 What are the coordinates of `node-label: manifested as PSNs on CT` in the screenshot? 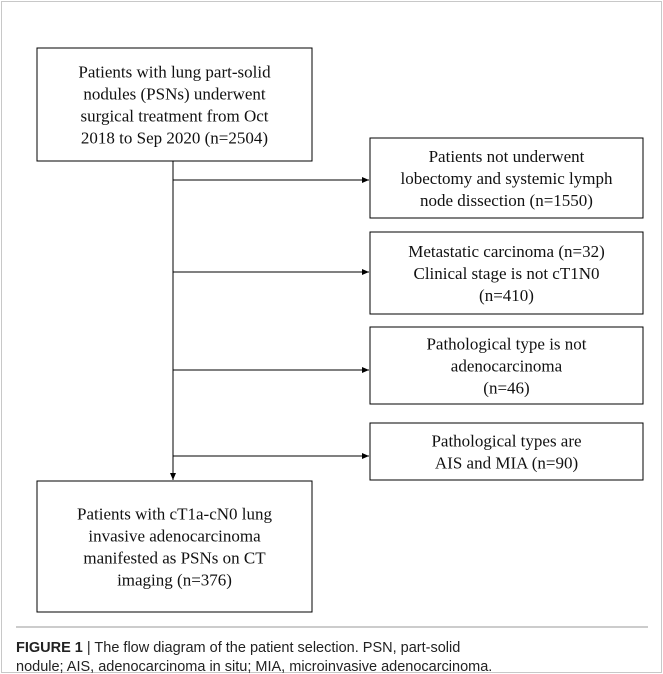 It's located at (174, 558).